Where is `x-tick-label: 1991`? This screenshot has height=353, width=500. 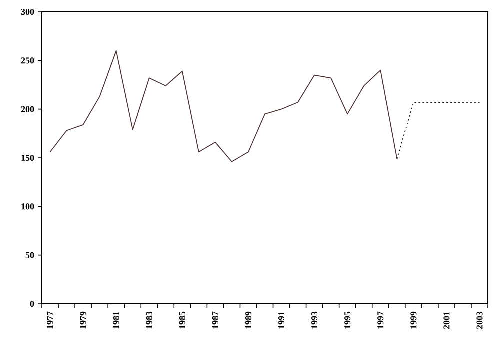
x-tick-label: 1991 is located at coordinates (281, 320).